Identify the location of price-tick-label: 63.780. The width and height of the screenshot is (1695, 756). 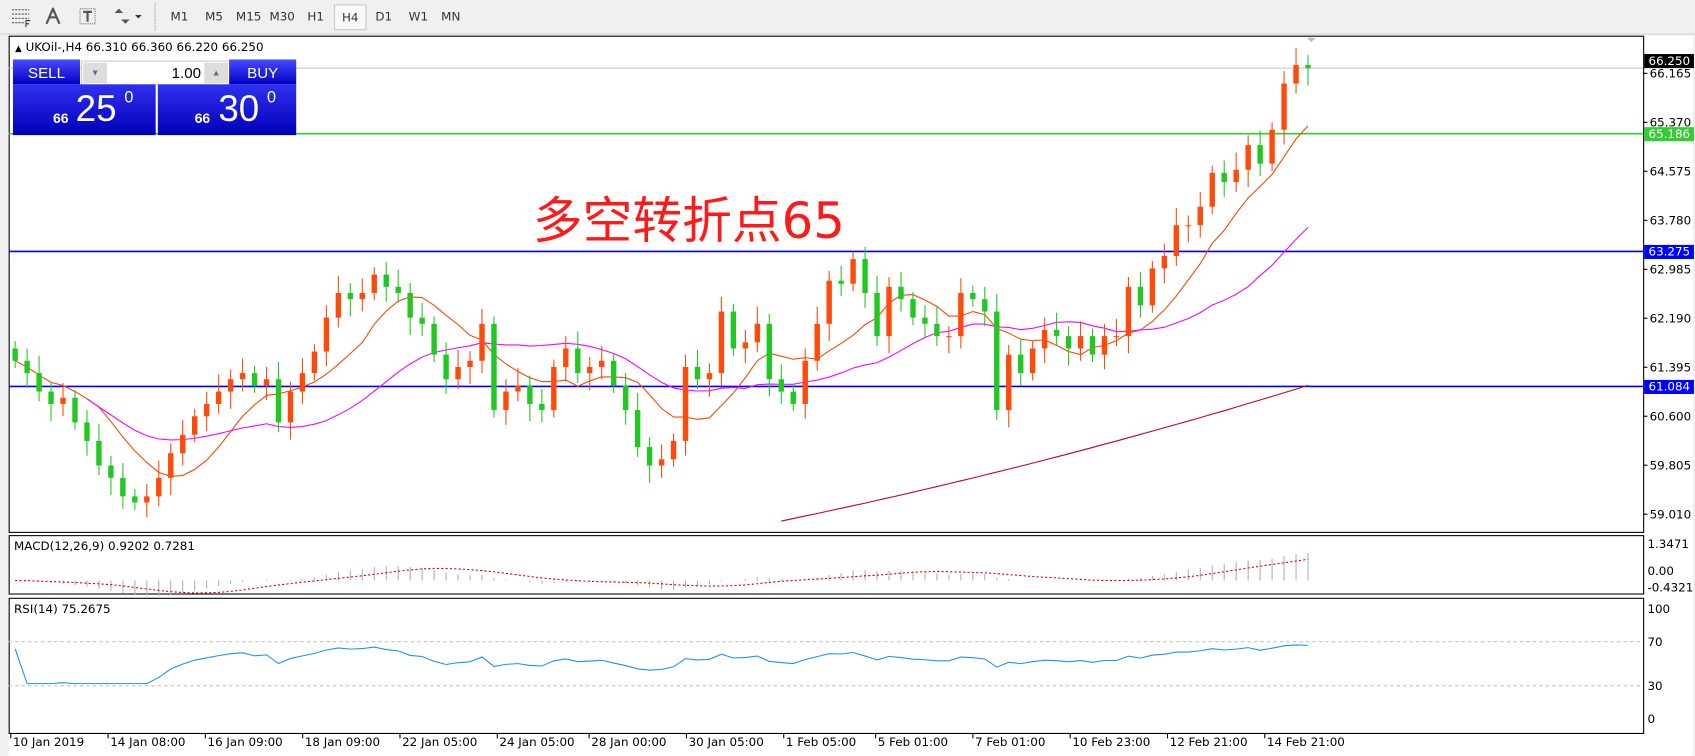
(1671, 221).